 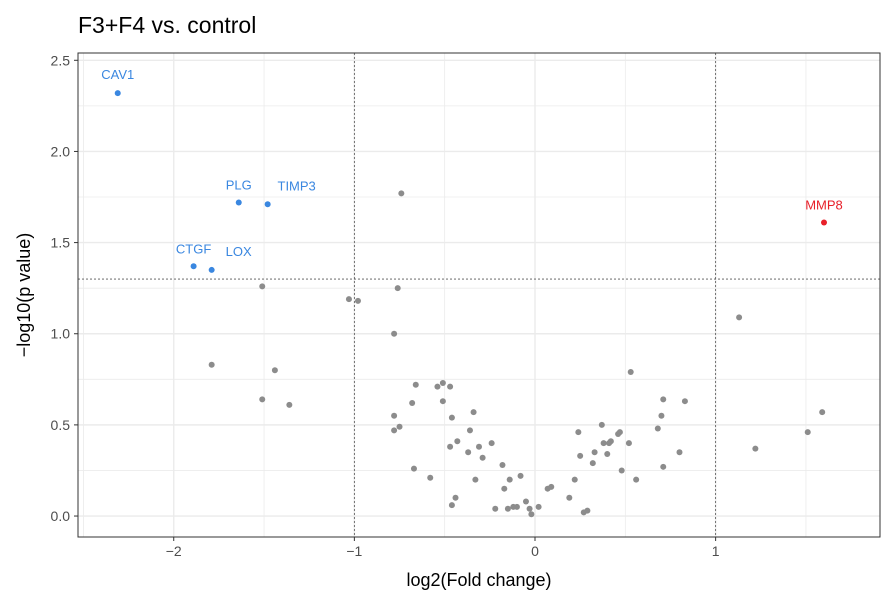 I want to click on x-axis-title: log2(Fold change), so click(x=478, y=580).